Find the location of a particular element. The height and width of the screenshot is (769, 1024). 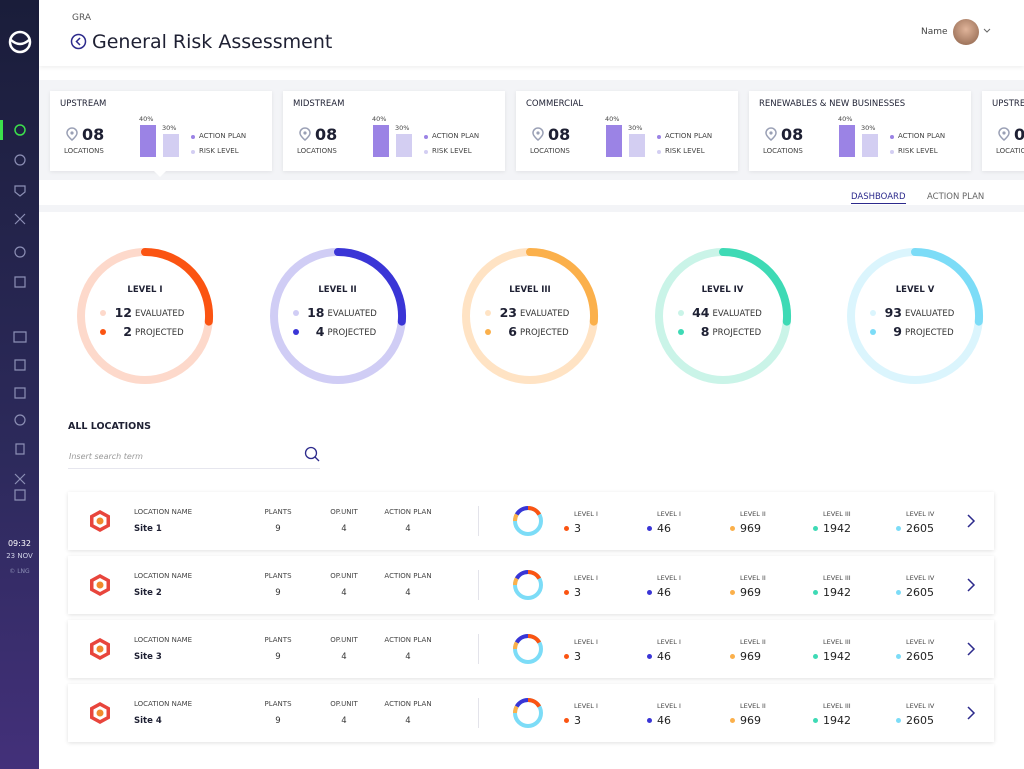

evaluated-label: EVALUATED is located at coordinates (737, 314).